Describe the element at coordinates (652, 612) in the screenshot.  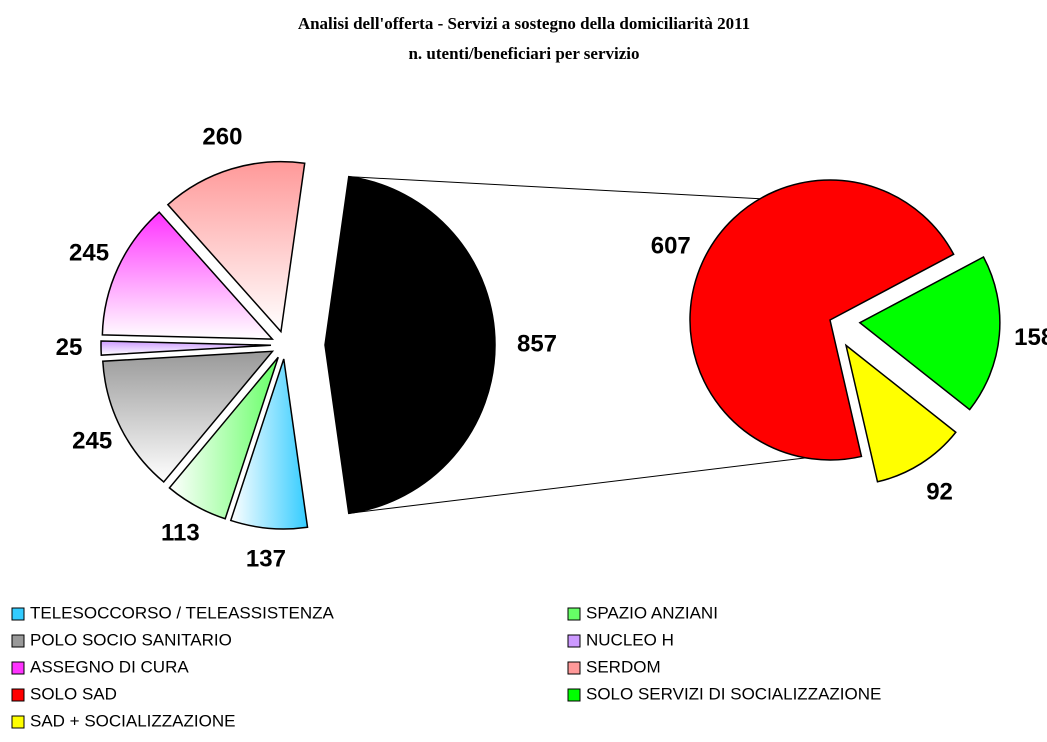
I see `legend-label: SPAZIO ANZIANI` at that location.